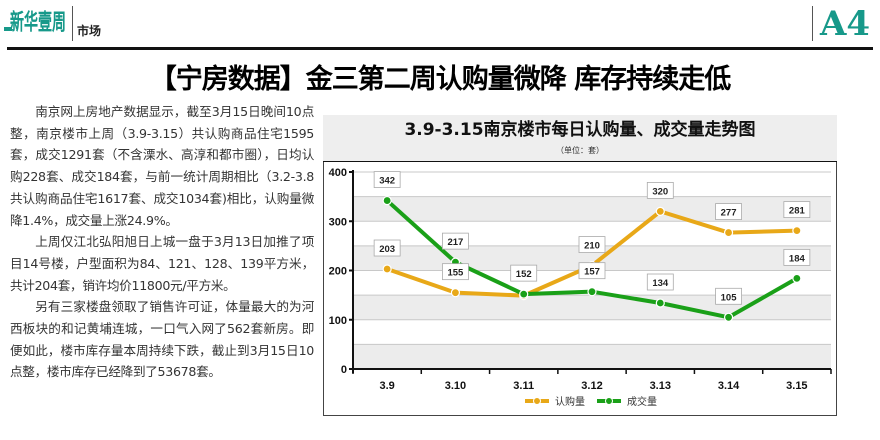  I want to click on newspaper-logo: 新华壹周, so click(38, 23).